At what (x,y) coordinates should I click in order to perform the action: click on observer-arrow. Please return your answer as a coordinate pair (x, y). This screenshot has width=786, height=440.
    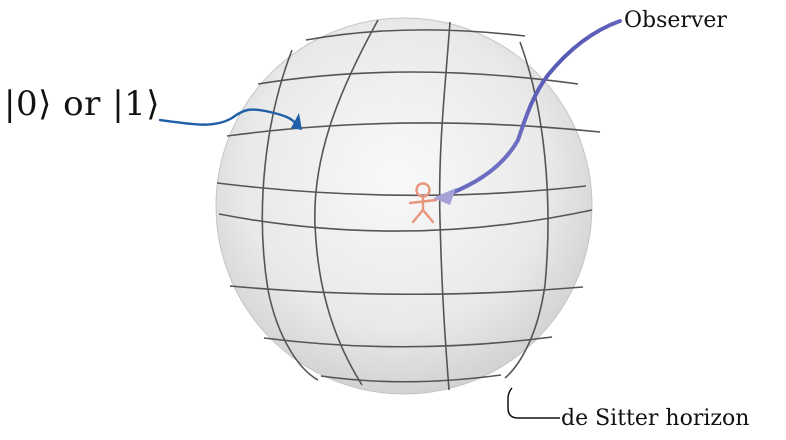
    Looking at the image, I should click on (527, 112).